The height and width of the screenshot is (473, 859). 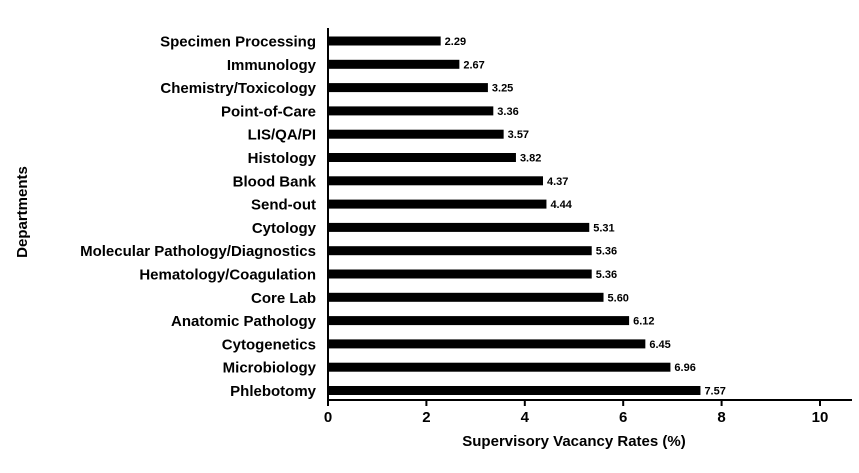 I want to click on value-label: 7.57, so click(x=714, y=392).